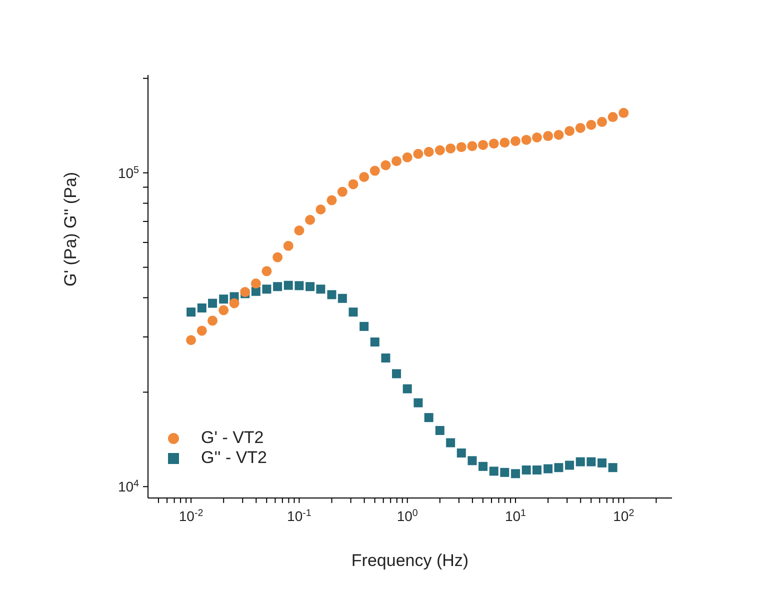 This screenshot has width=770, height=589. What do you see at coordinates (515, 516) in the screenshot?
I see `x-tick-label: 10$^{1}$` at bounding box center [515, 516].